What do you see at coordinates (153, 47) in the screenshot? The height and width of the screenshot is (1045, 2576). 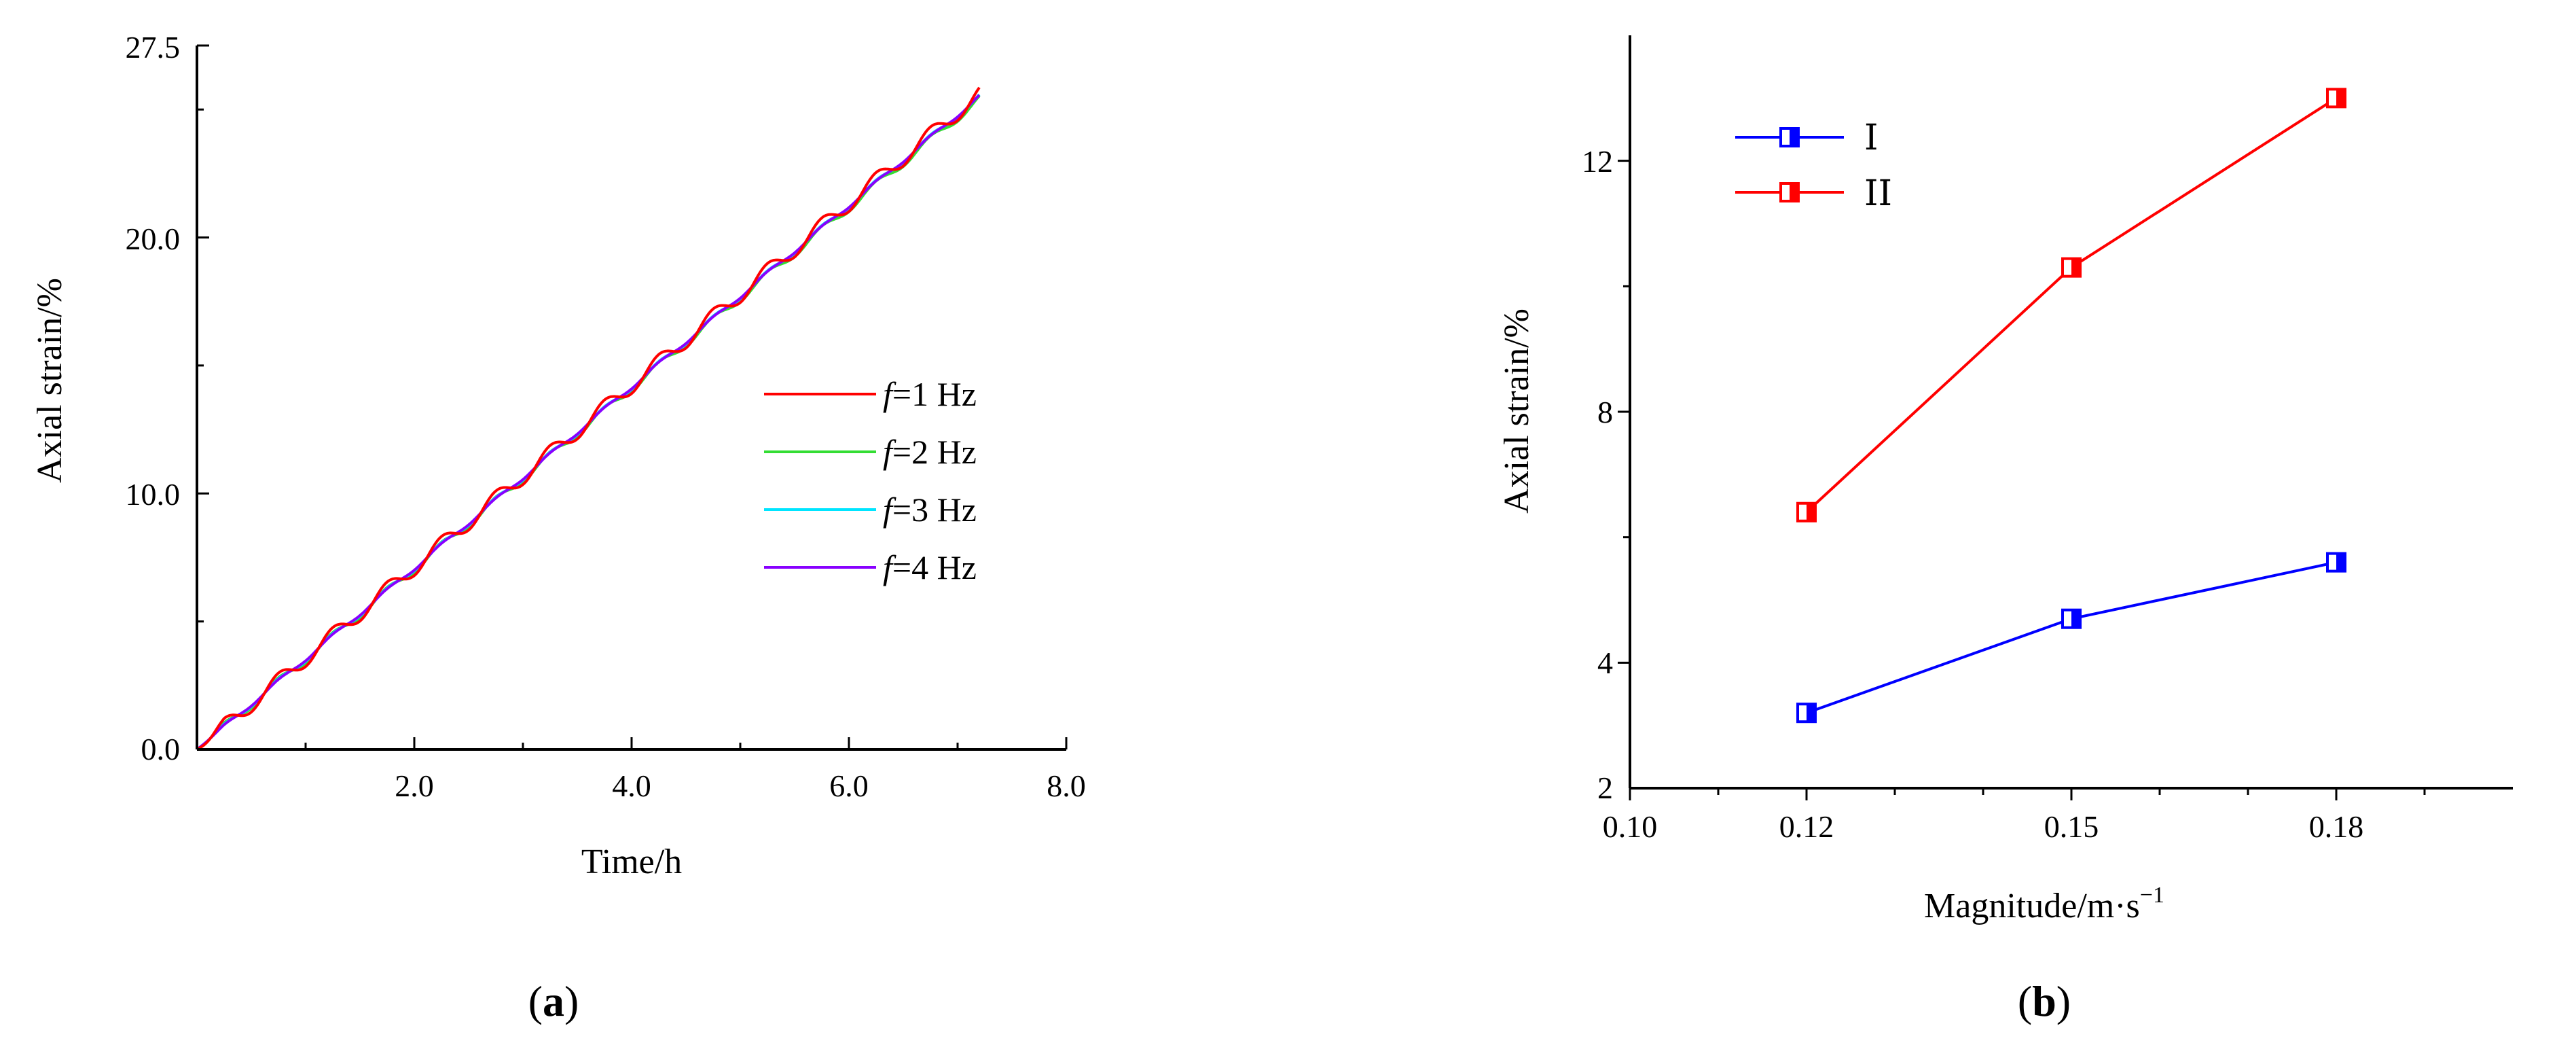 I see `chart-a-ytick-3: 27.5` at bounding box center [153, 47].